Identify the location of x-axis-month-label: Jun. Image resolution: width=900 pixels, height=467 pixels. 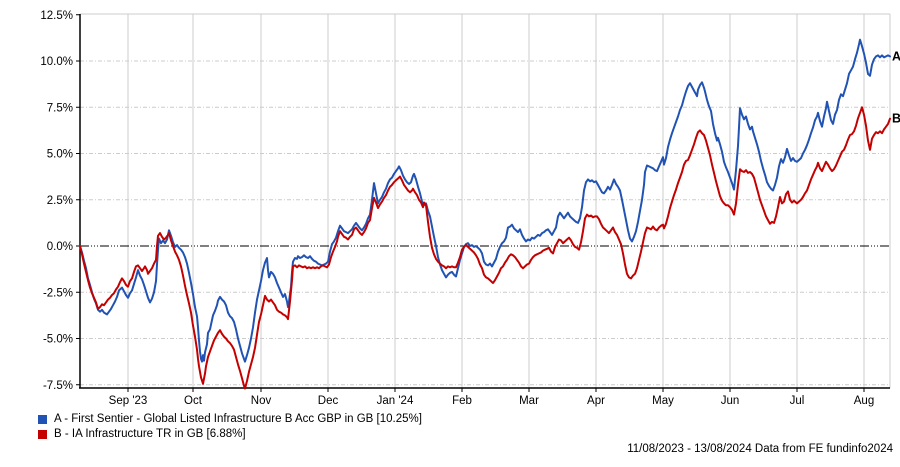
(730, 401).